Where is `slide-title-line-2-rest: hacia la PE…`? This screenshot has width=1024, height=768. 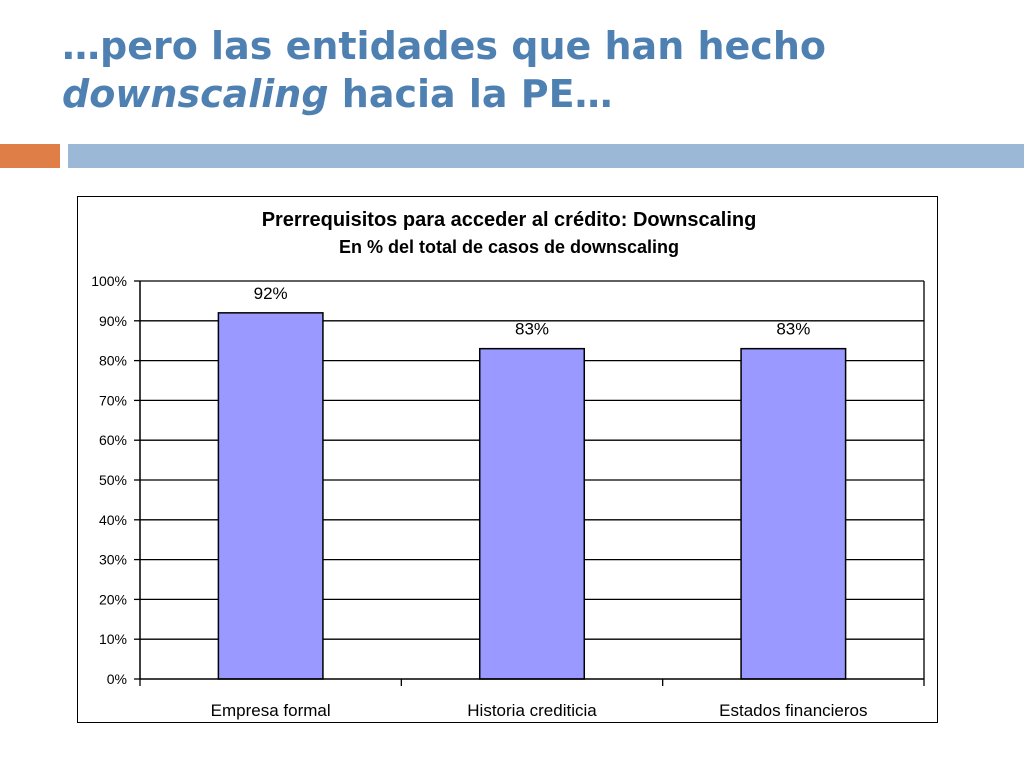
slide-title-line-2-rest: hacia la PE… is located at coordinates (470, 94).